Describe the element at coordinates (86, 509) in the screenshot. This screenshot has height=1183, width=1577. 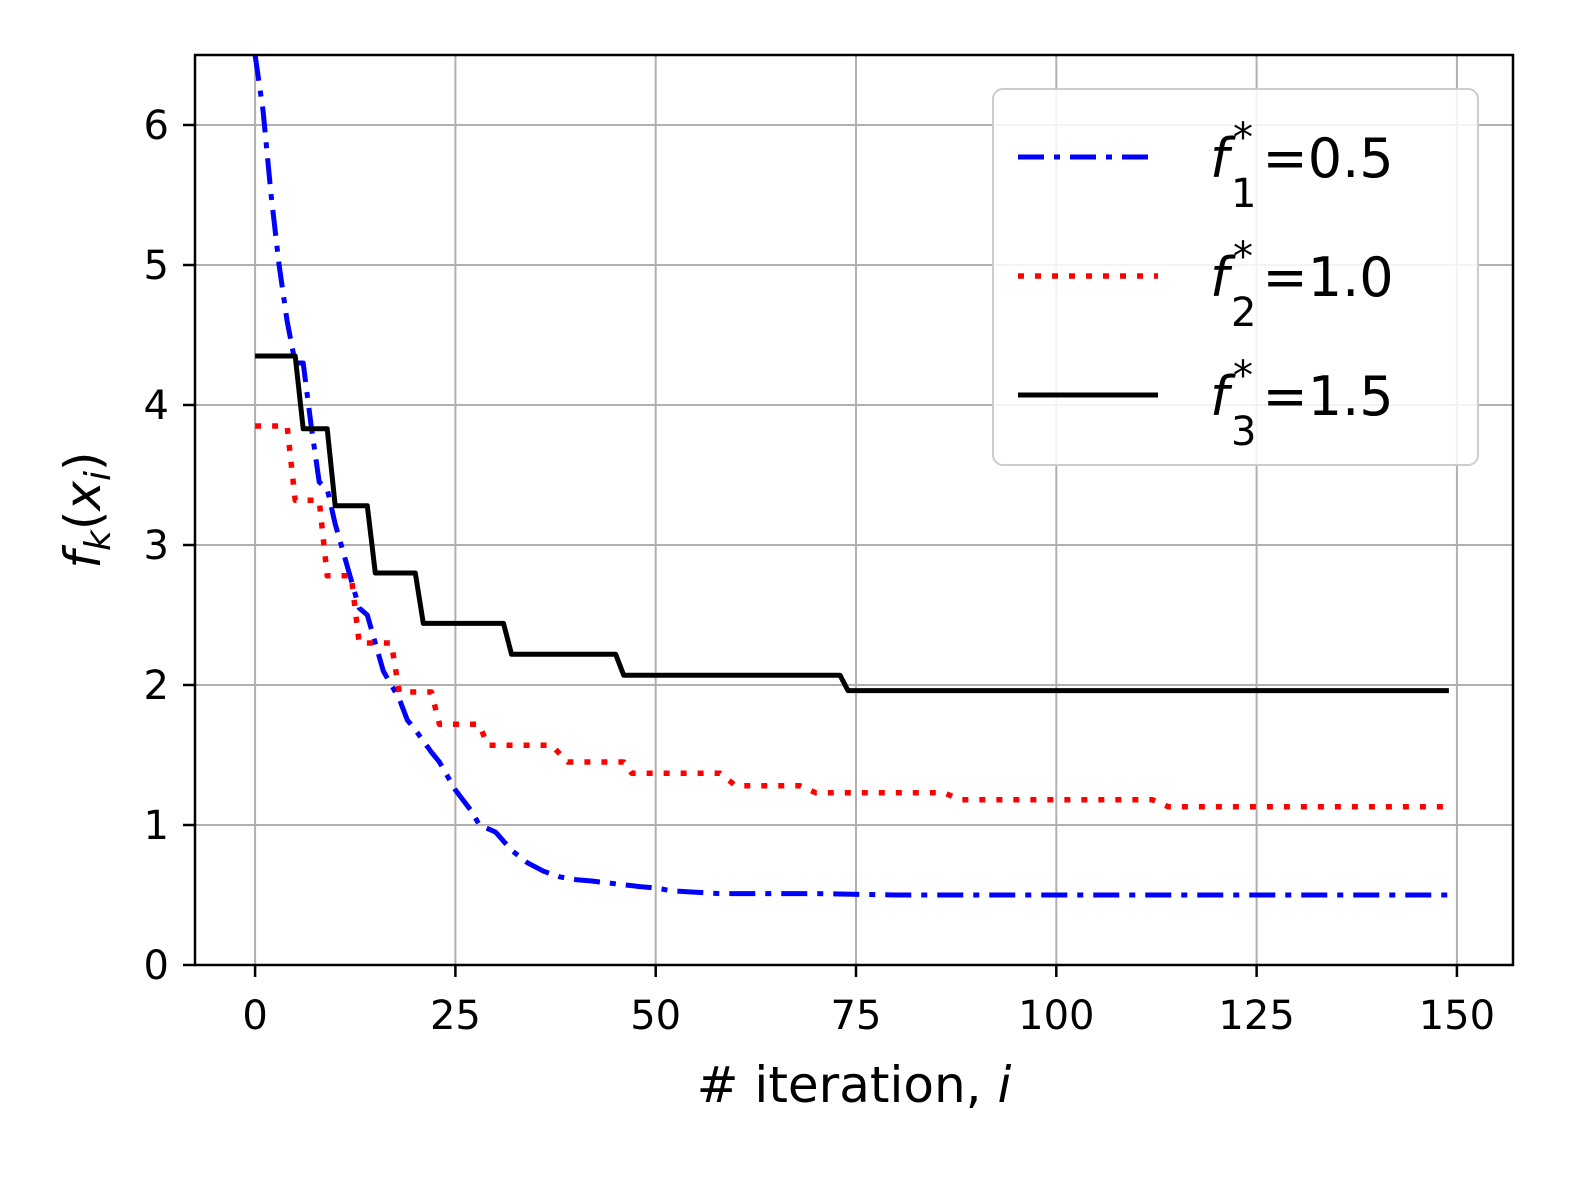
I see `y-axis-label: fk(xi)` at that location.